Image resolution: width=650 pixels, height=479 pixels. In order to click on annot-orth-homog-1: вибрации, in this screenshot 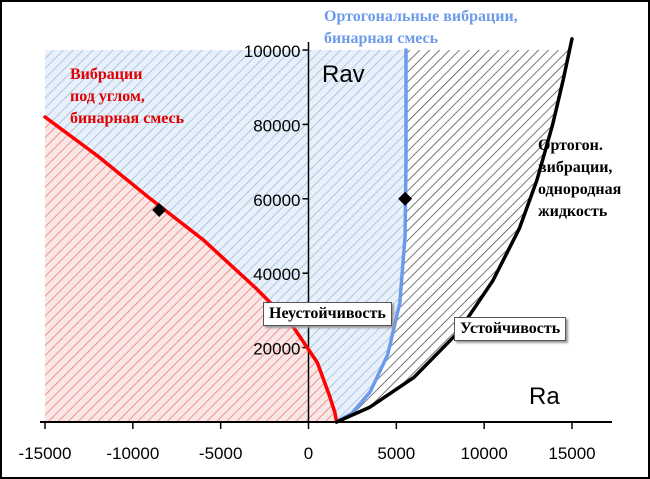, I will do `click(575, 167)`.